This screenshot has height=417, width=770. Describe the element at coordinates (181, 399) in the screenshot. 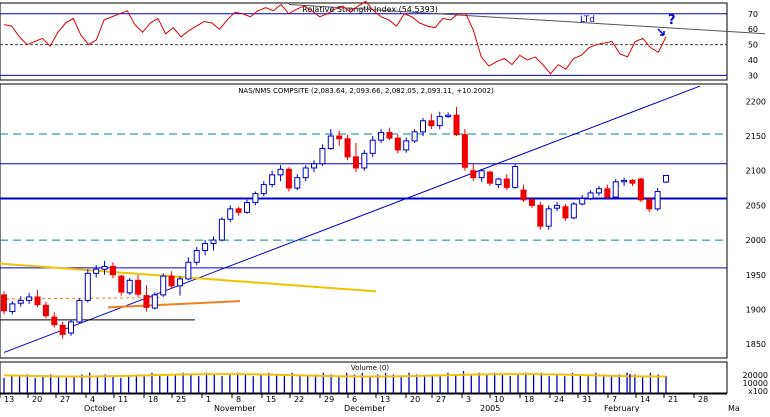

I see `x-day-label: 25` at that location.